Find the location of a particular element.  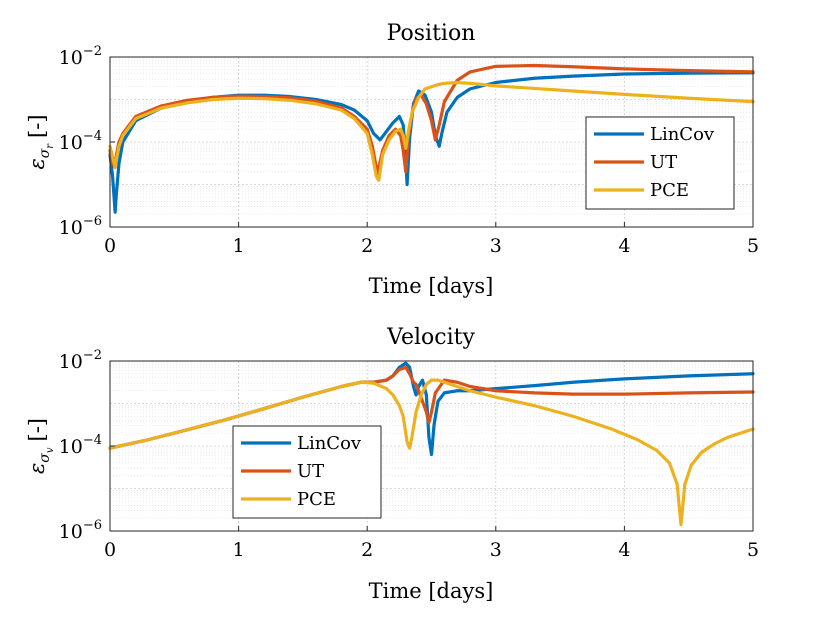

y-label-subsub: v is located at coordinates (50, 450).